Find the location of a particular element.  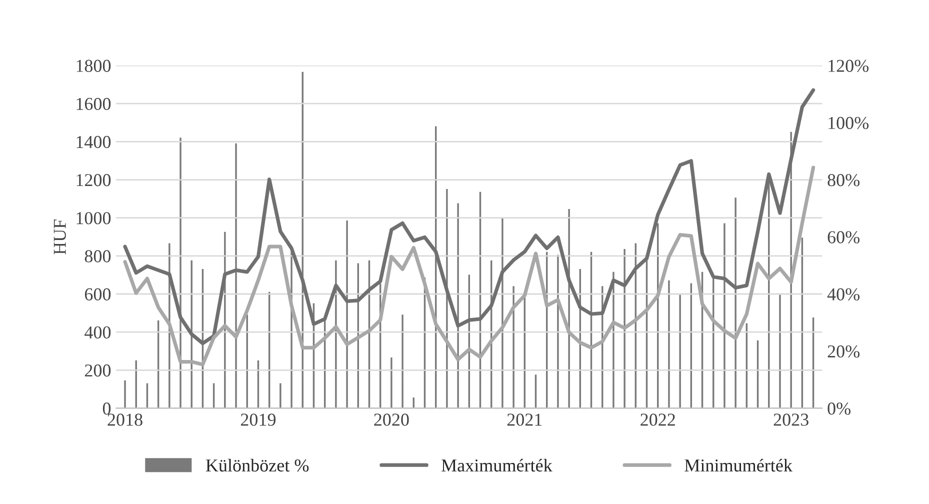

legend-label: Különbözet % is located at coordinates (257, 465).